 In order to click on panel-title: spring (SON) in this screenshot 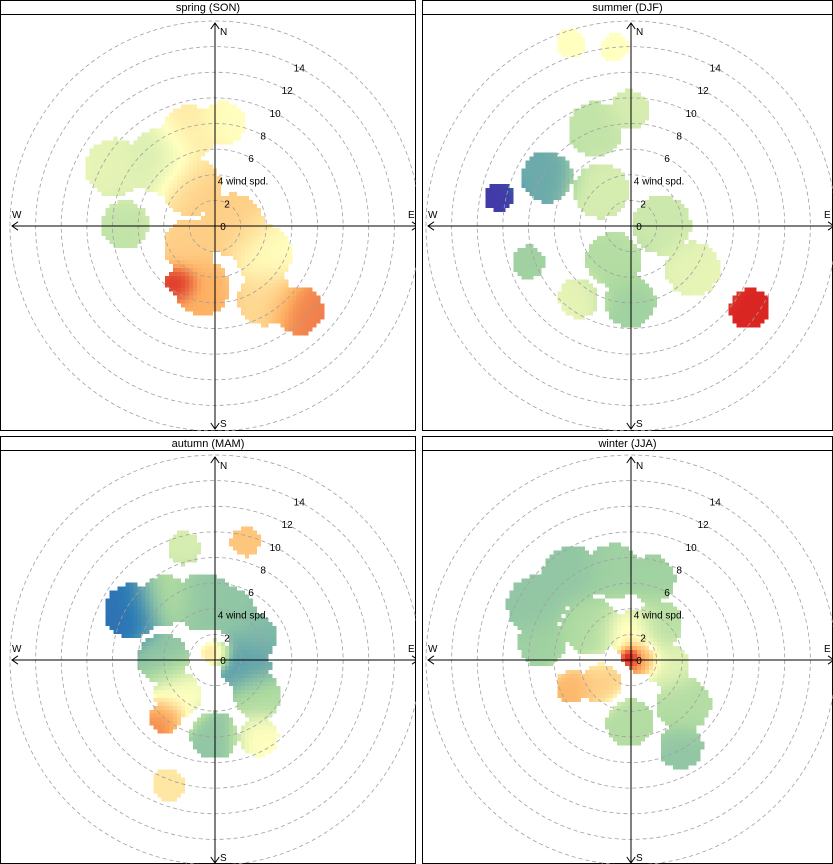, I will do `click(208, 8)`.